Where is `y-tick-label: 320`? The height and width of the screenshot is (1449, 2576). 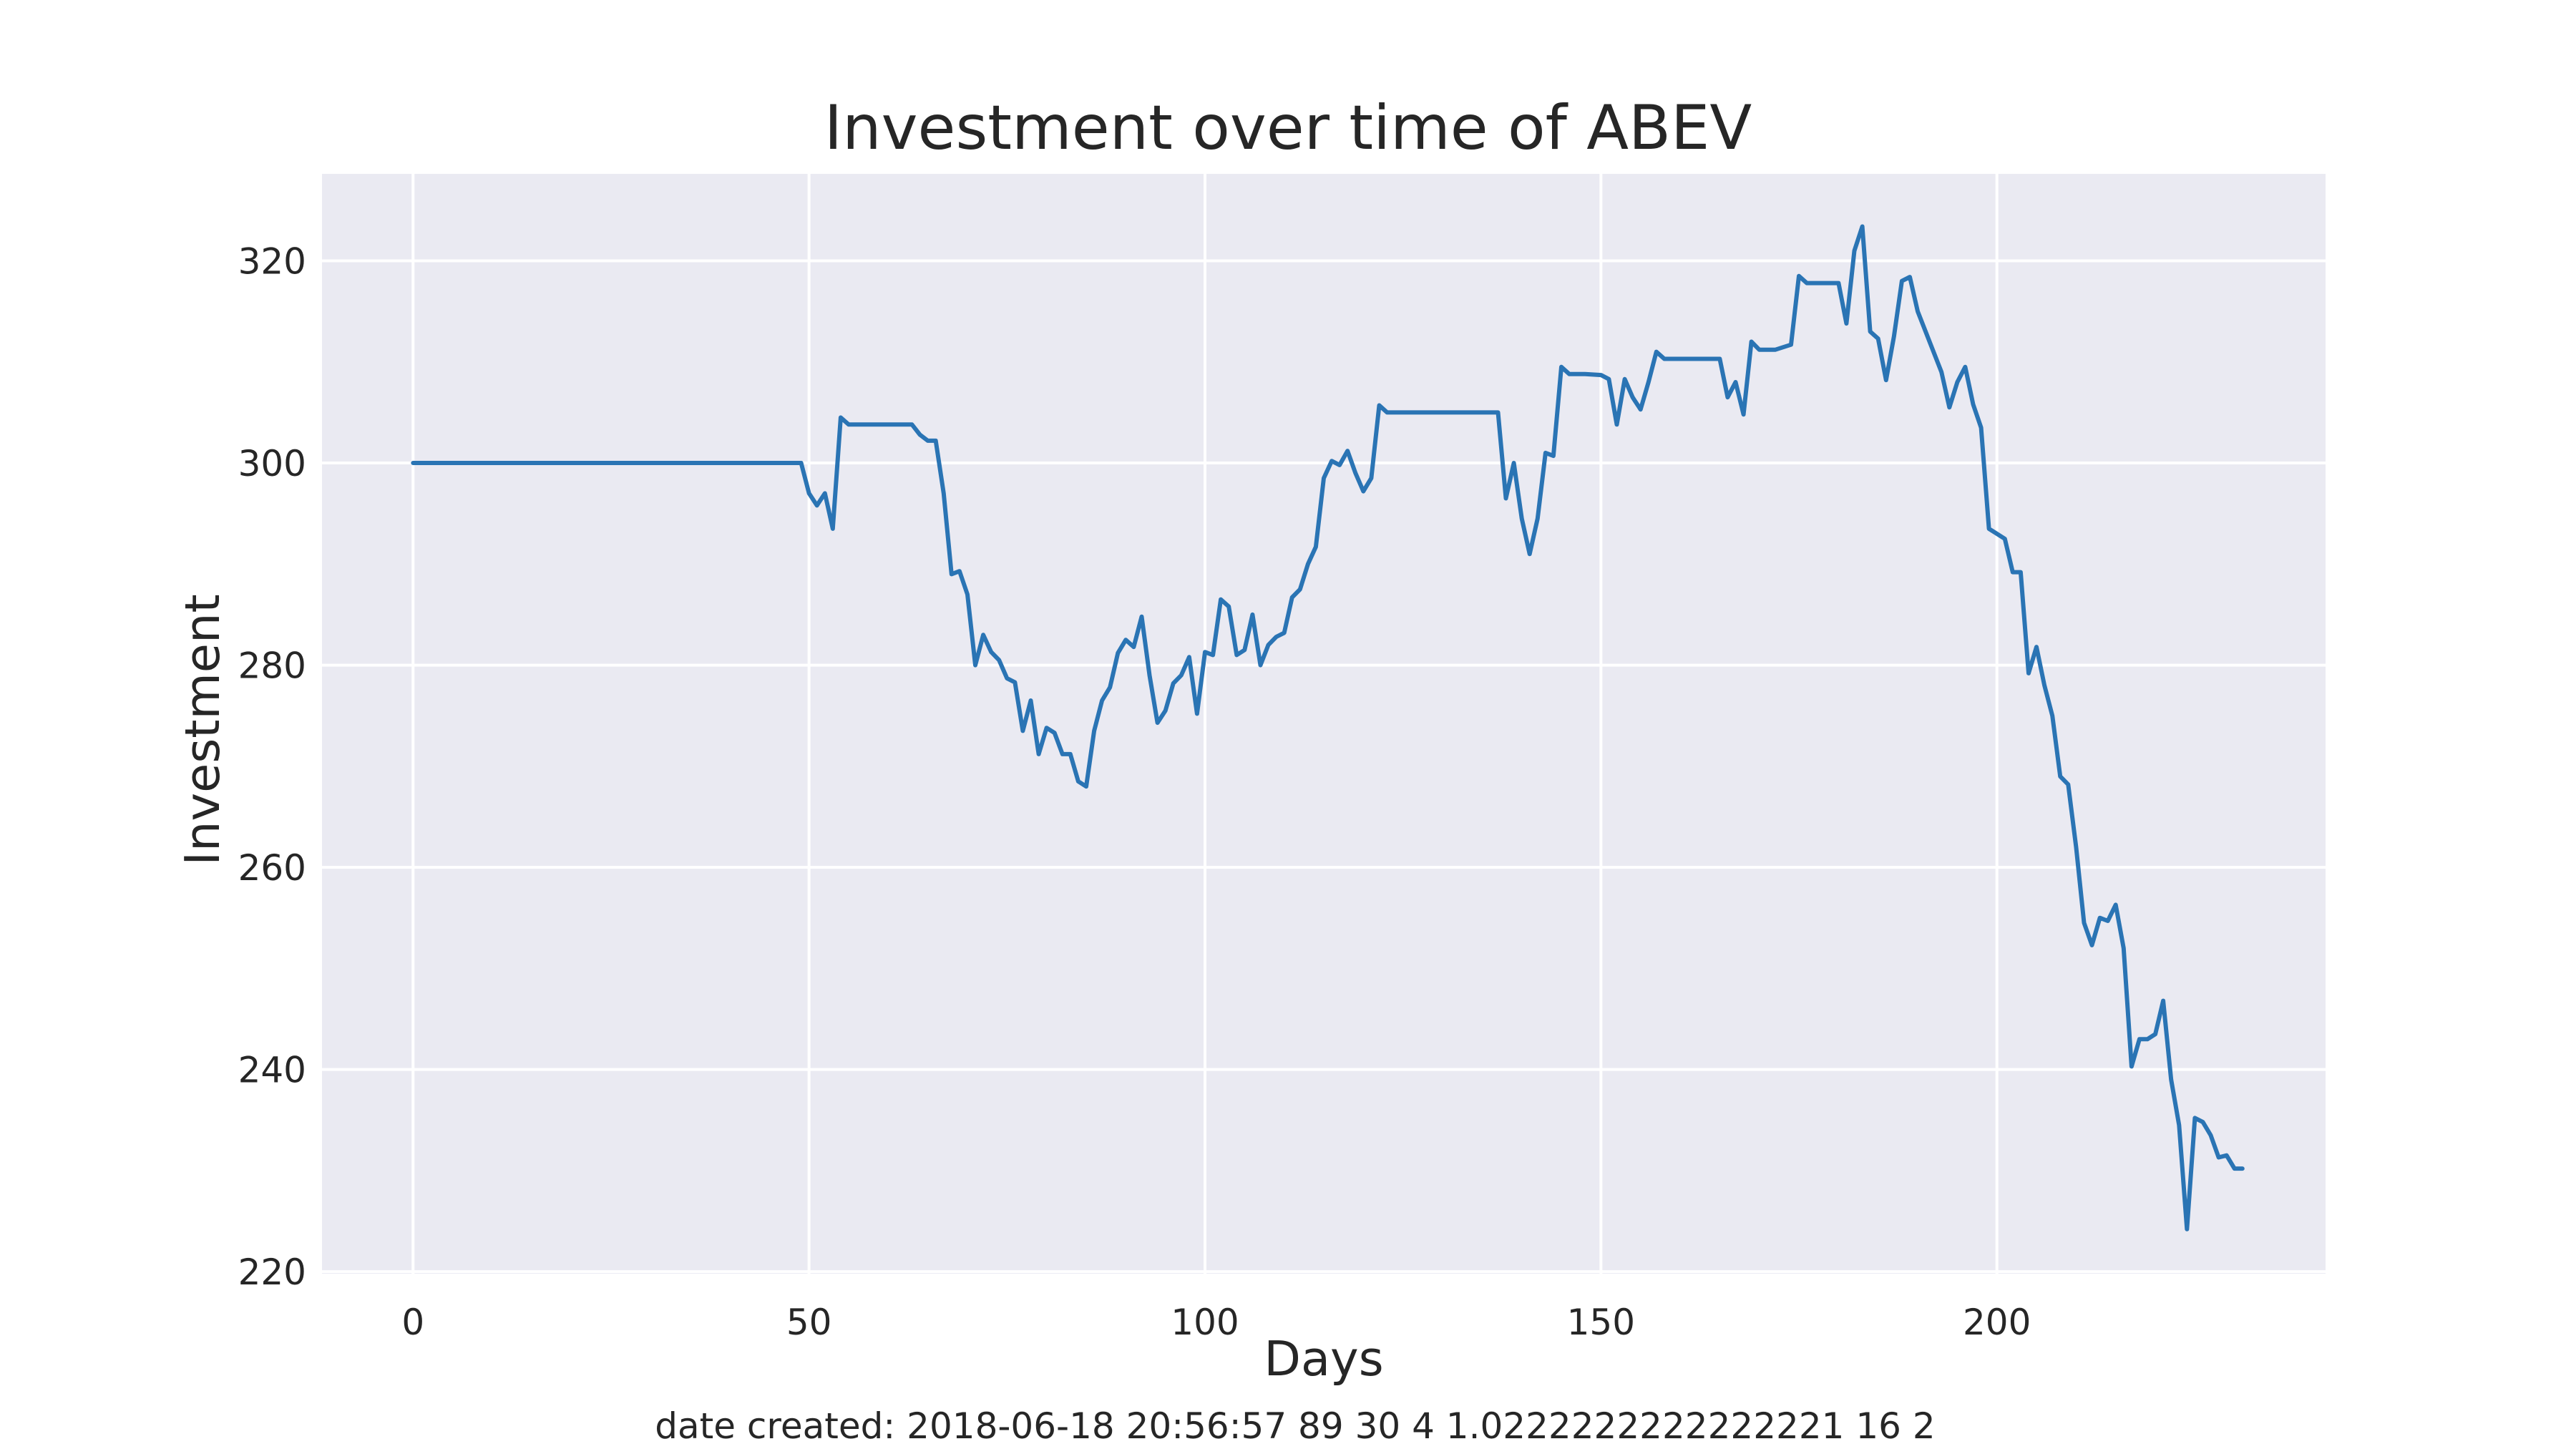
y-tick-label: 320 is located at coordinates (272, 261).